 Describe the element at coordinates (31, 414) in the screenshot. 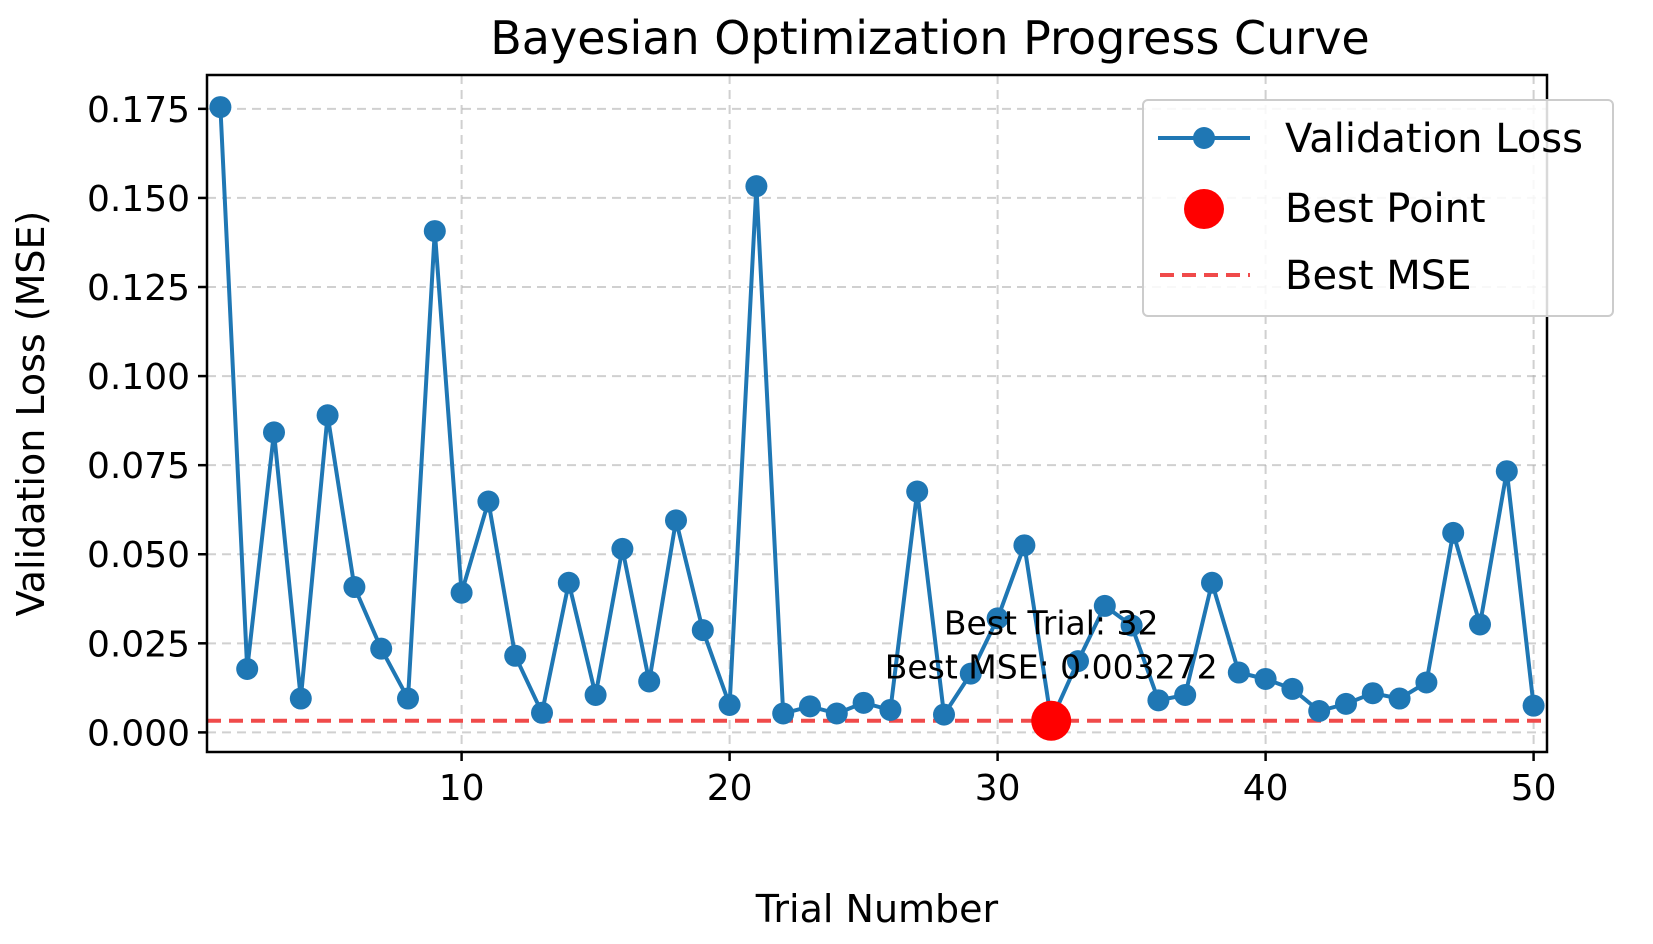

I see `y-axis-label: Validation Loss (MSE)` at that location.